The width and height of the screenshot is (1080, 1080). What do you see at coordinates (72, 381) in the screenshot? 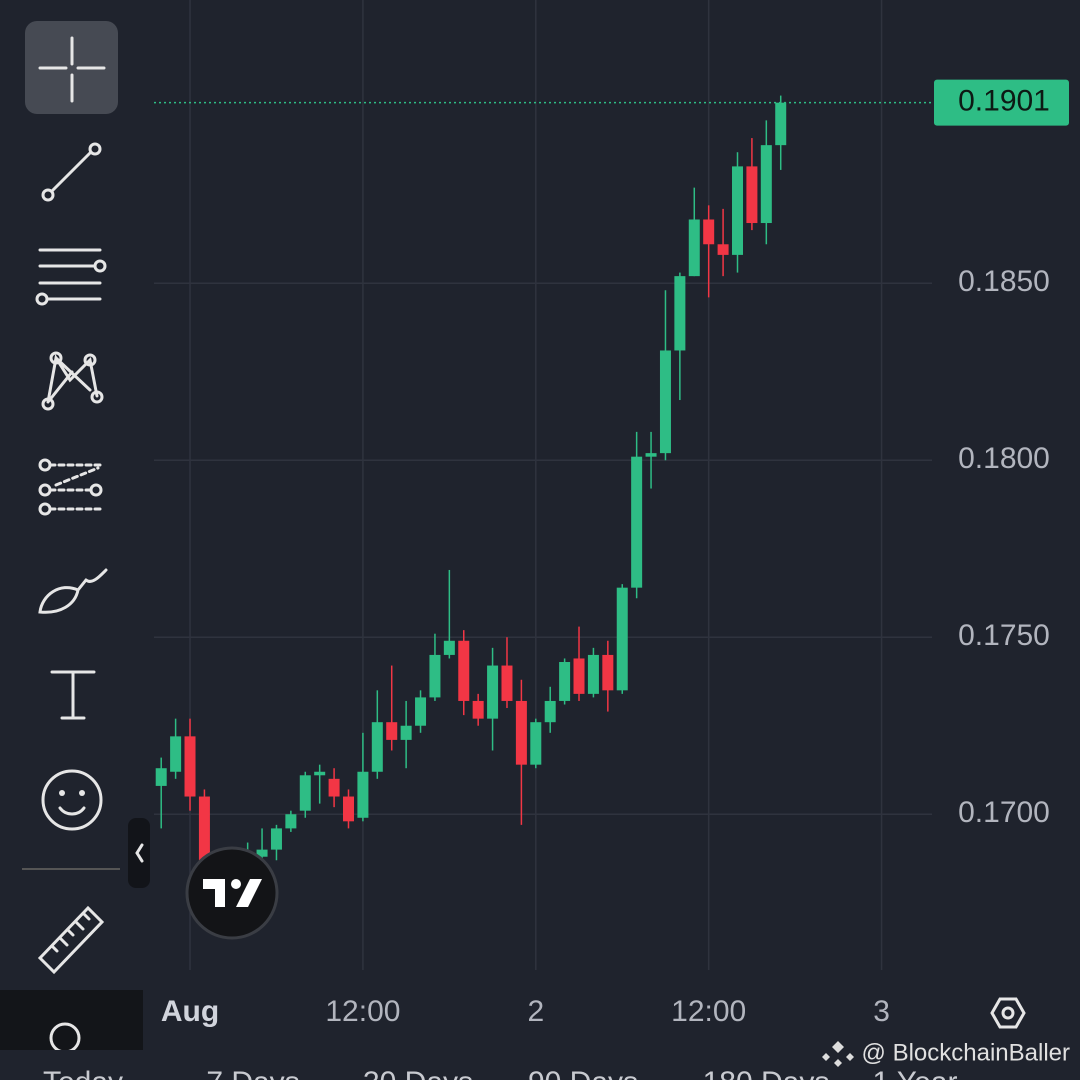
I see `pattern-tool` at bounding box center [72, 381].